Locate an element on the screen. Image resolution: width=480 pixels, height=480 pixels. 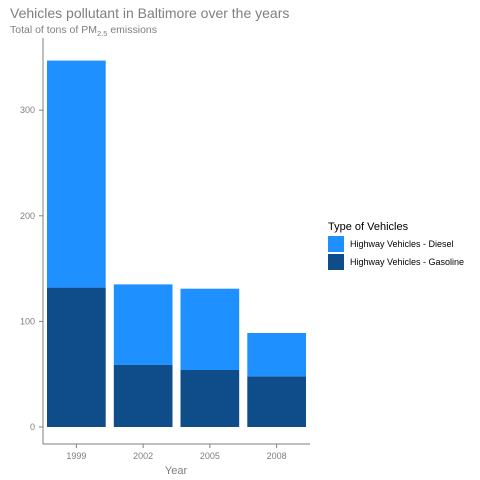
chart-subtitle: Total of tons of PM2.5 emissions is located at coordinates (83, 31).